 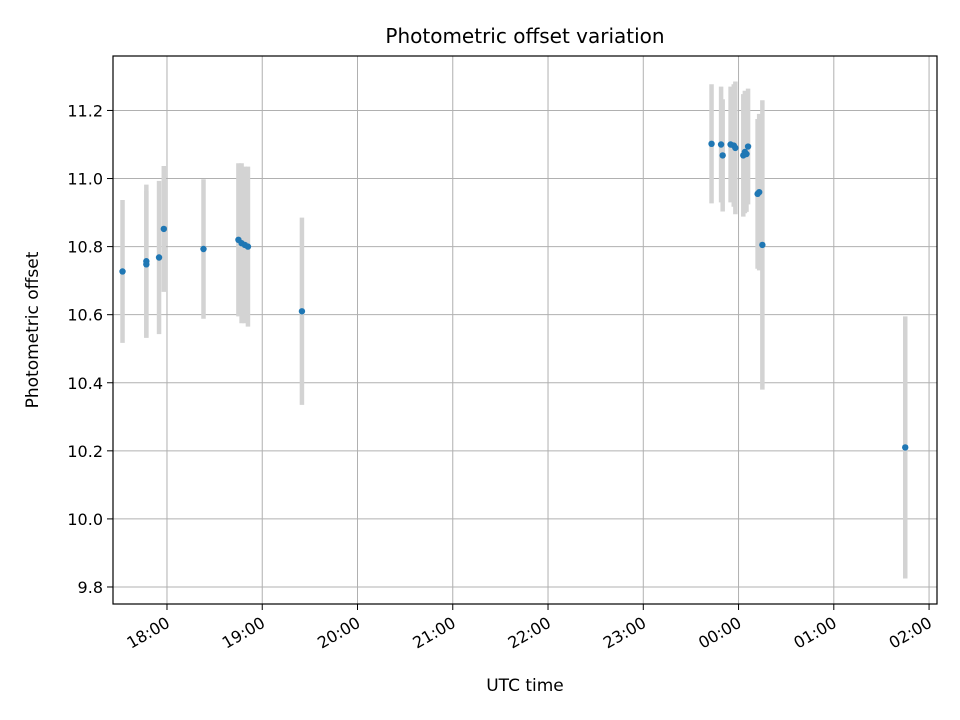 What do you see at coordinates (85, 383) in the screenshot?
I see `y-tick-label: 10.4` at bounding box center [85, 383].